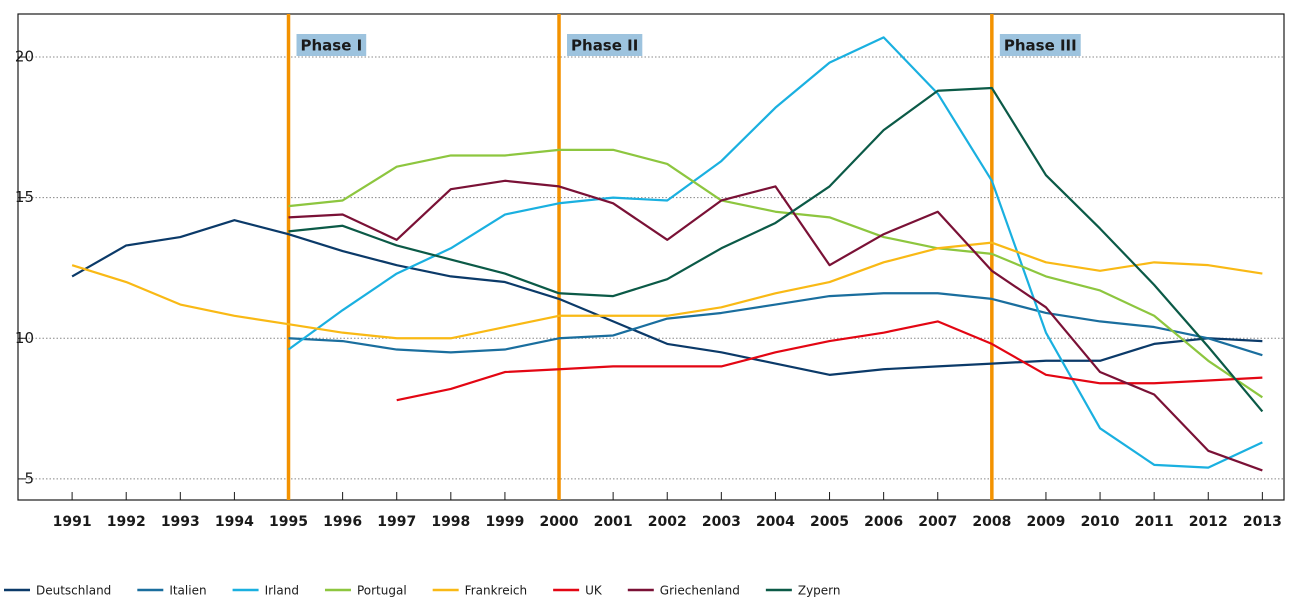 Image resolution: width=1296 pixels, height=599 pixels. I want to click on legend-label: Deutschland, so click(73, 591).